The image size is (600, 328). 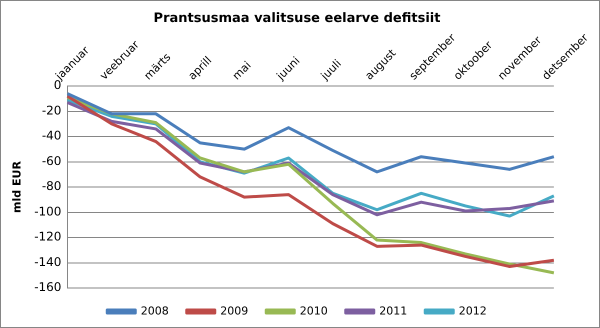 I want to click on legend-label: 2011, so click(x=393, y=311).